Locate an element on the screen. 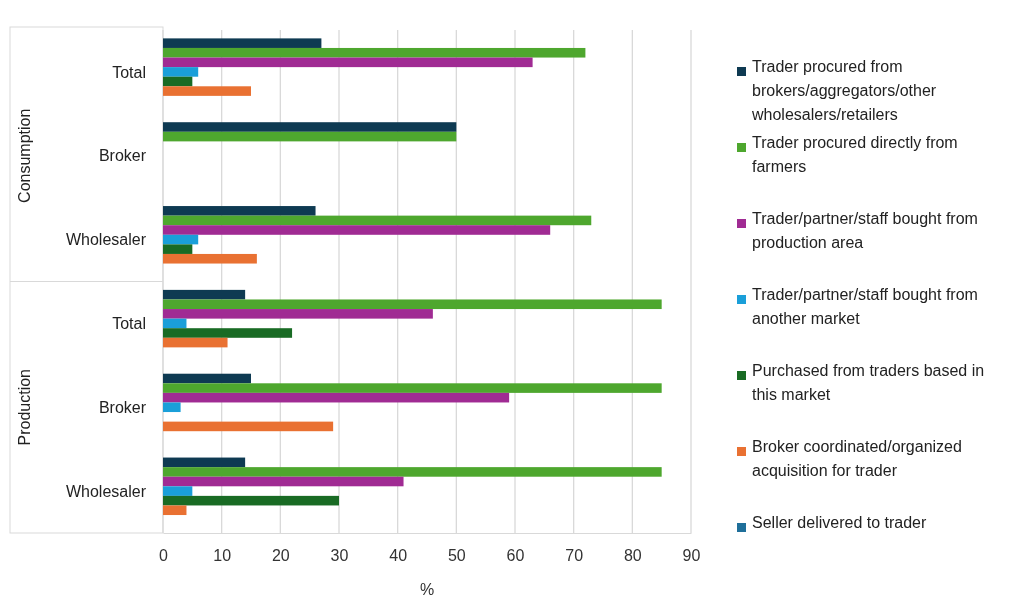  x-tick-label: 0 is located at coordinates (164, 556).